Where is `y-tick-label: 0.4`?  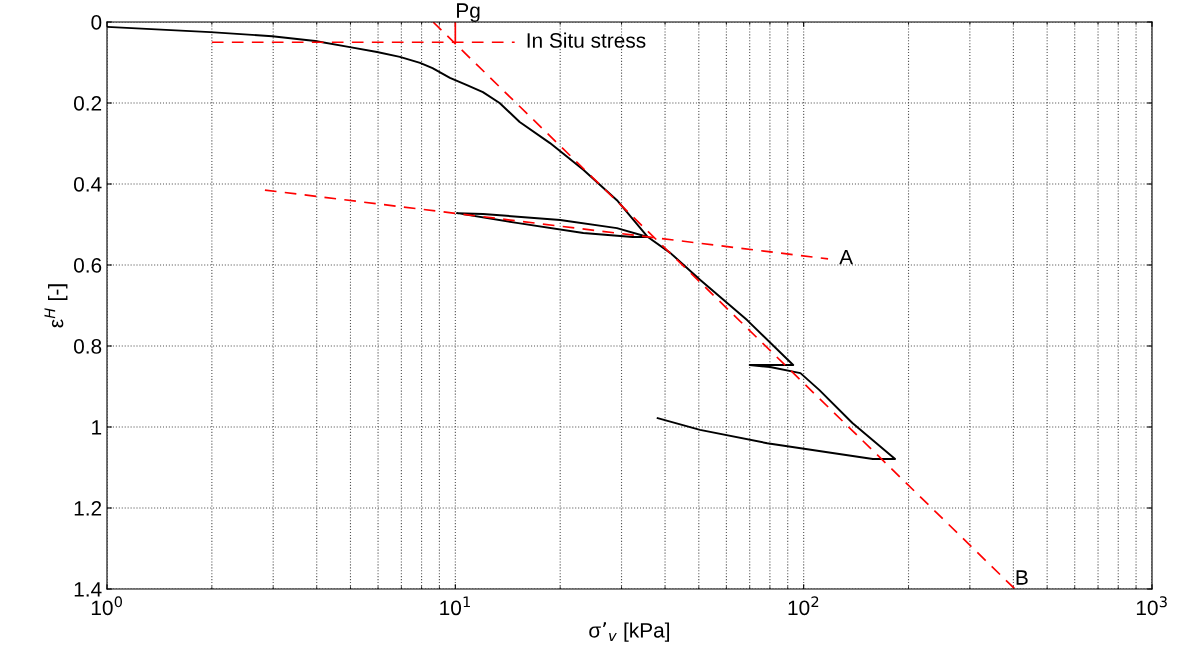
y-tick-label: 0.4 is located at coordinates (87, 184).